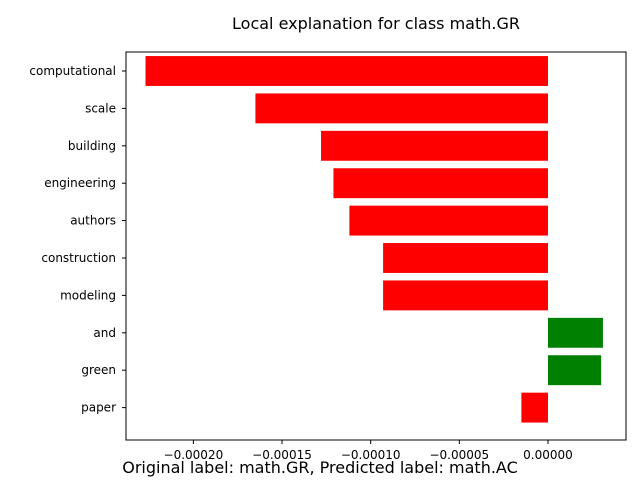  Describe the element at coordinates (92, 146) in the screenshot. I see `y-tick-label-building: building` at that location.